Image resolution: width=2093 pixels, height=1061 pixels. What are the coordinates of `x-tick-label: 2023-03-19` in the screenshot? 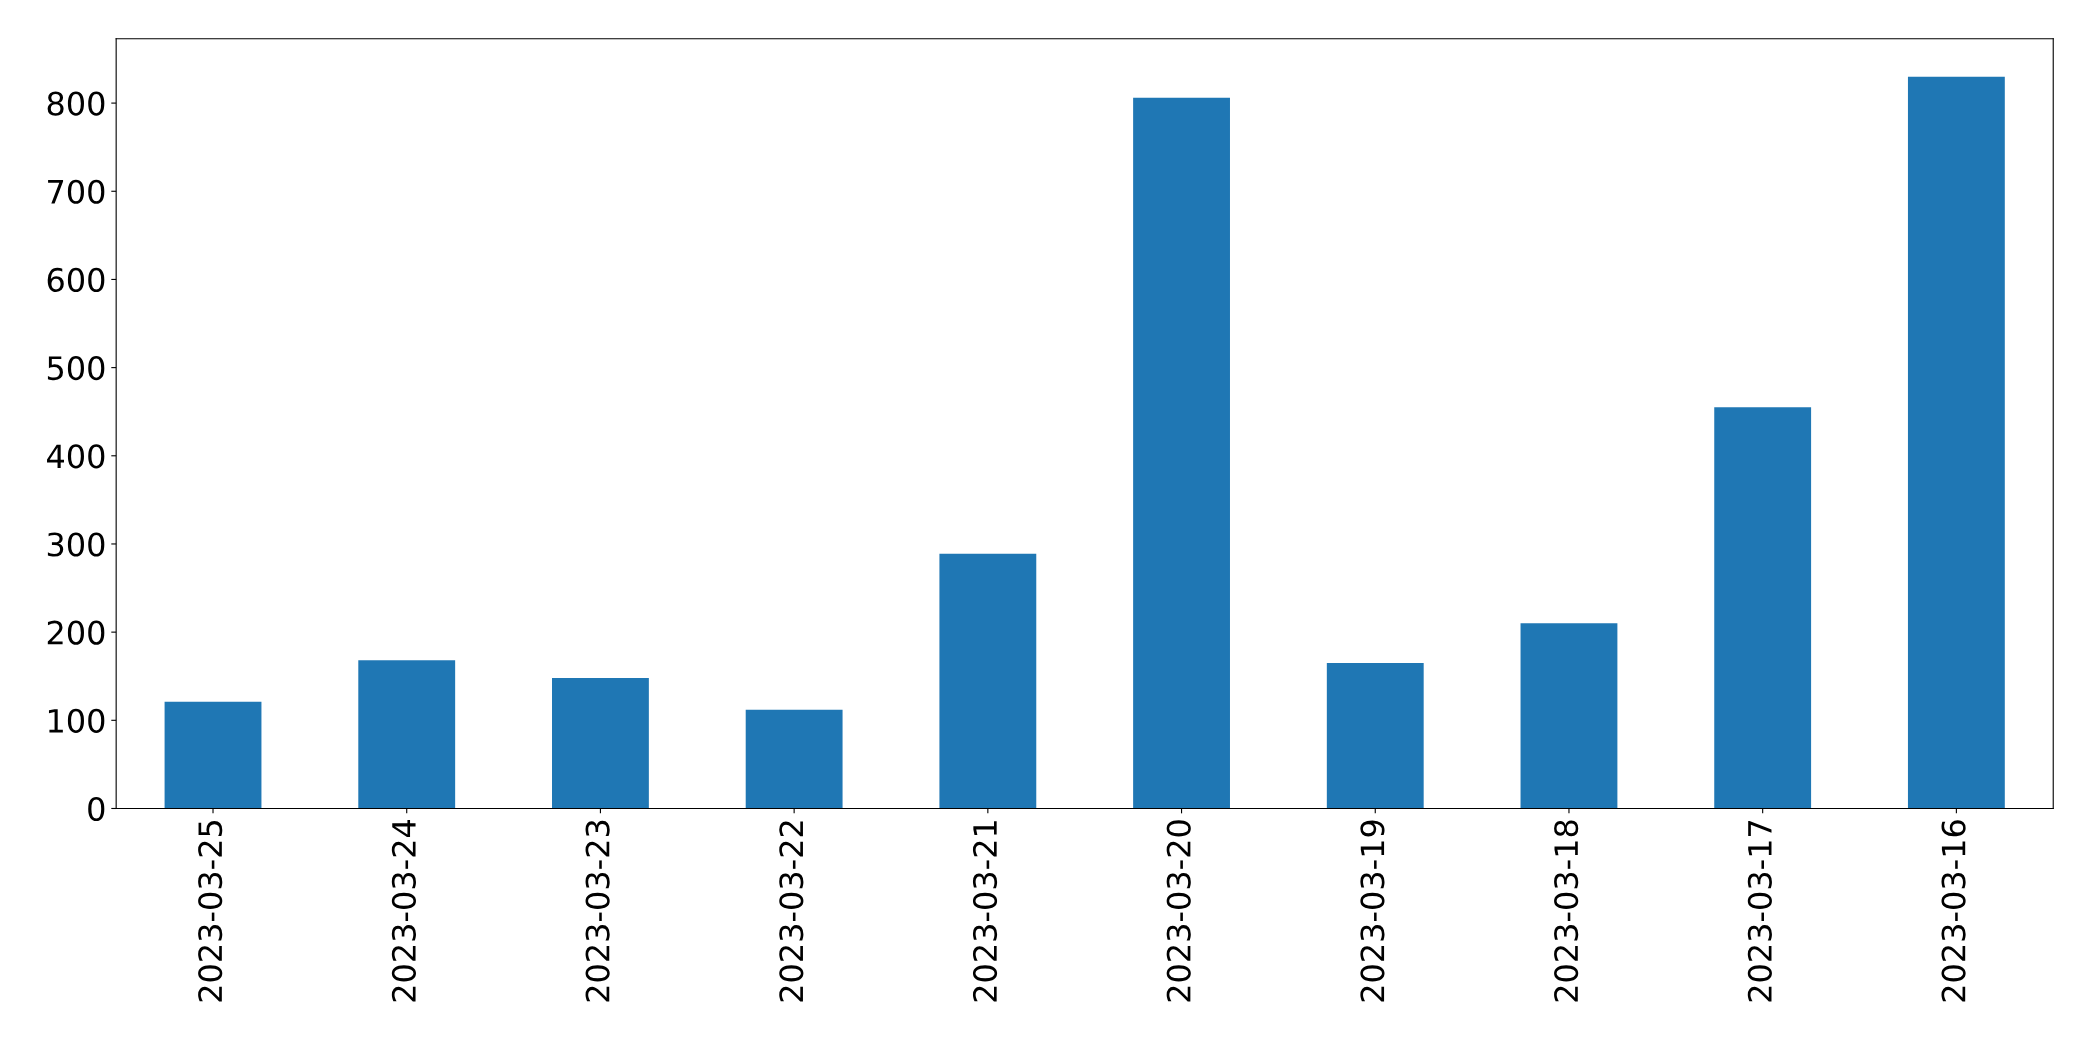 It's located at (1372, 911).